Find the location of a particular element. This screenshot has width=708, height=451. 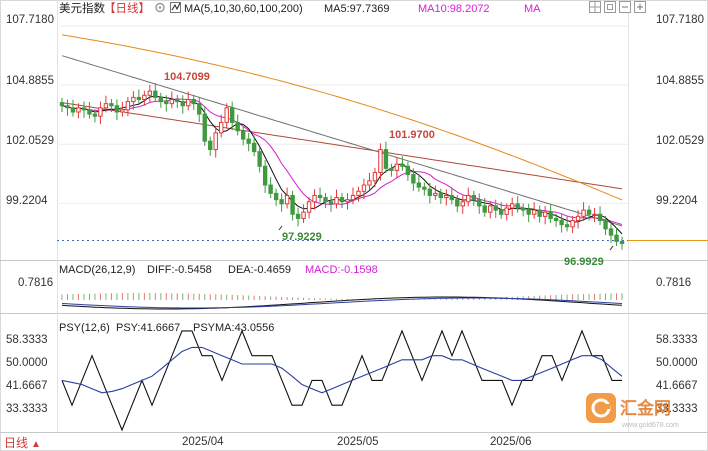

watermark-logo: 汇金网 www.gold678.com is located at coordinates (632, 411).